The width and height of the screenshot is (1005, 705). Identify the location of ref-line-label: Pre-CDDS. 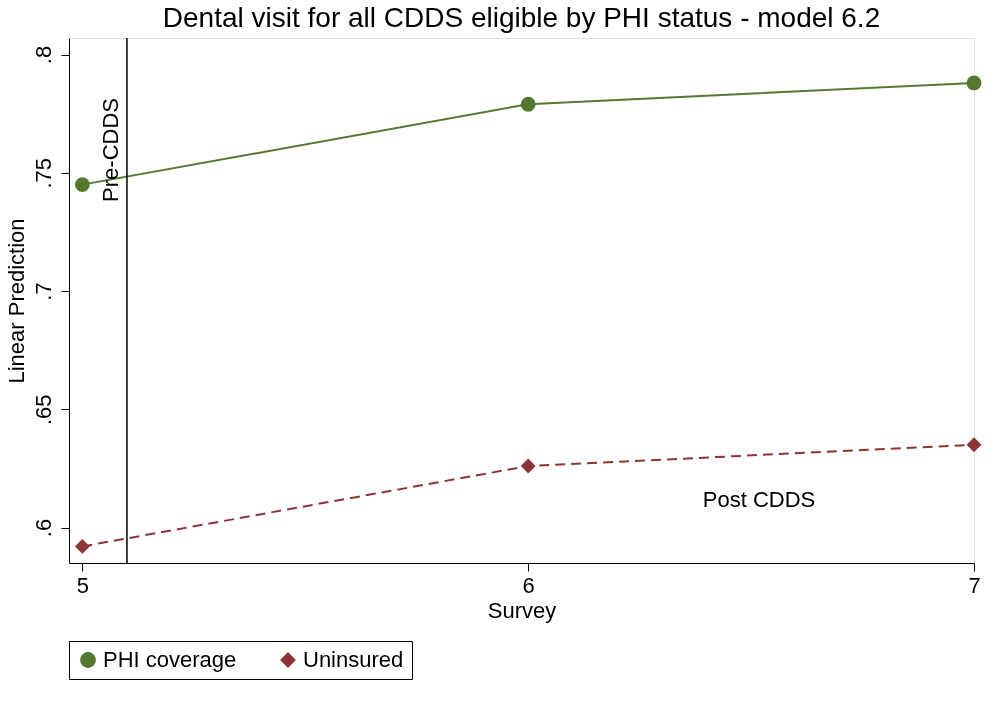
(110, 150).